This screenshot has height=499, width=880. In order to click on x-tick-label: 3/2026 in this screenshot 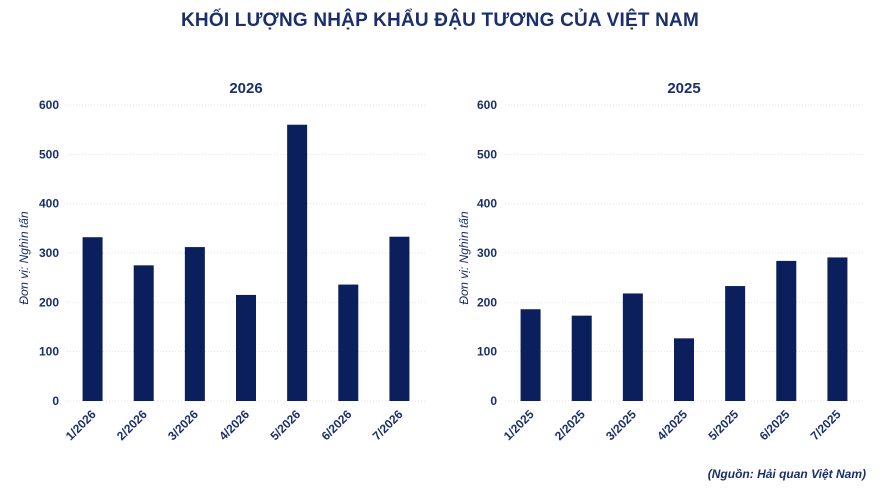, I will do `click(183, 425)`.